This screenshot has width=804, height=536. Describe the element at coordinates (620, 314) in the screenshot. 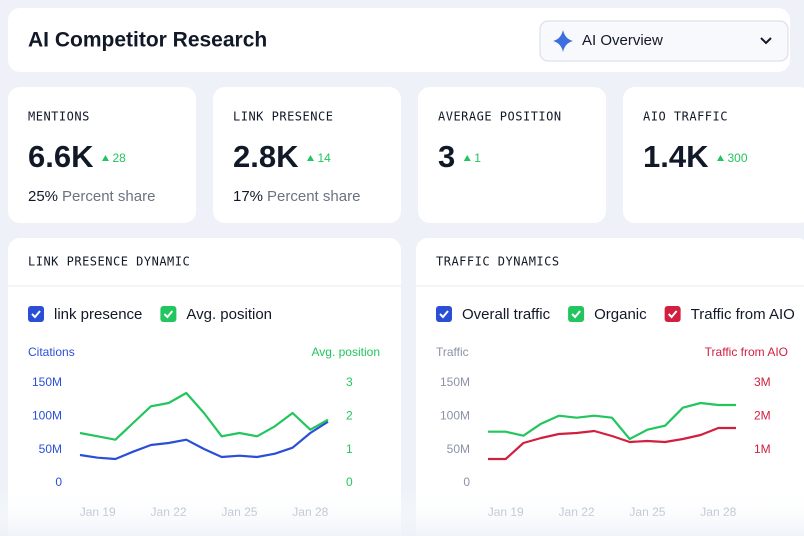

I see `legend-label: Organic` at that location.